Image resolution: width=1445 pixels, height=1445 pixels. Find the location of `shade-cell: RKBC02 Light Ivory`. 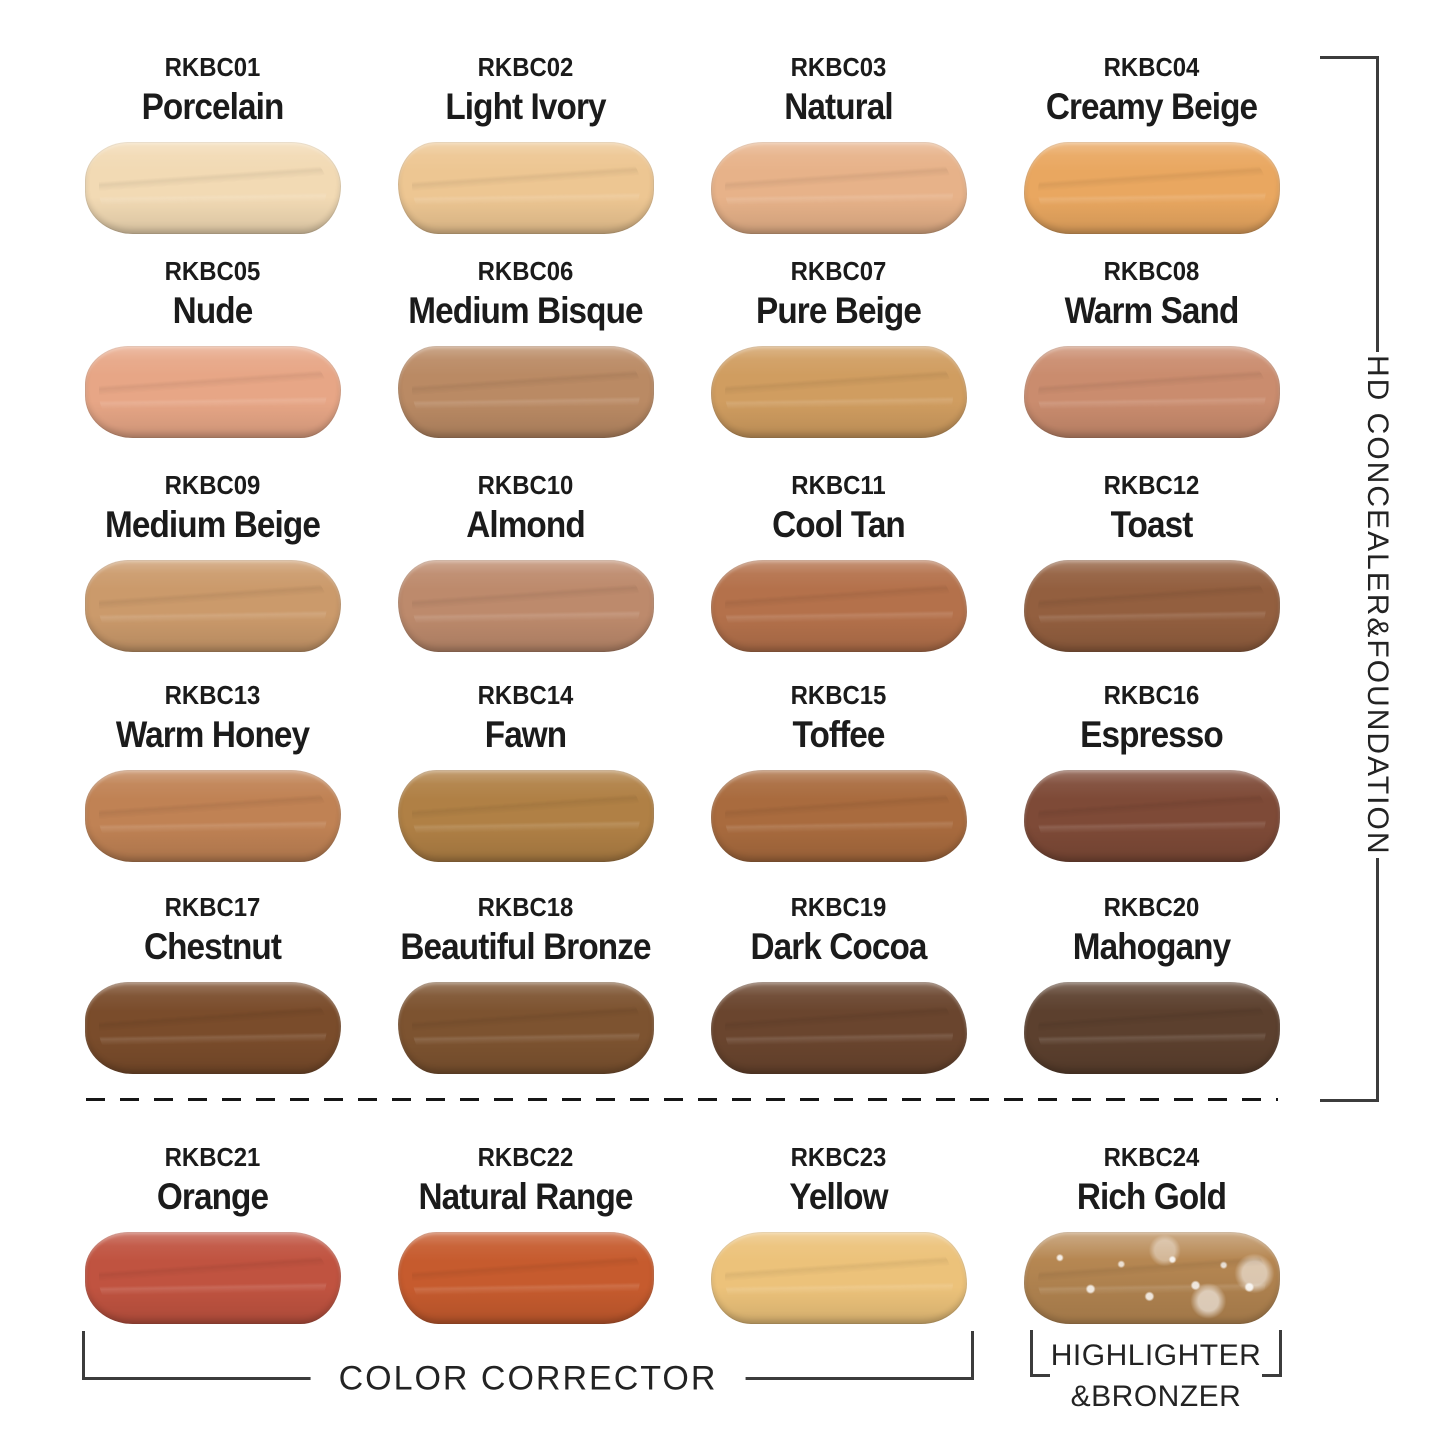

shade-cell: RKBC02 Light Ivory is located at coordinates (525, 143).